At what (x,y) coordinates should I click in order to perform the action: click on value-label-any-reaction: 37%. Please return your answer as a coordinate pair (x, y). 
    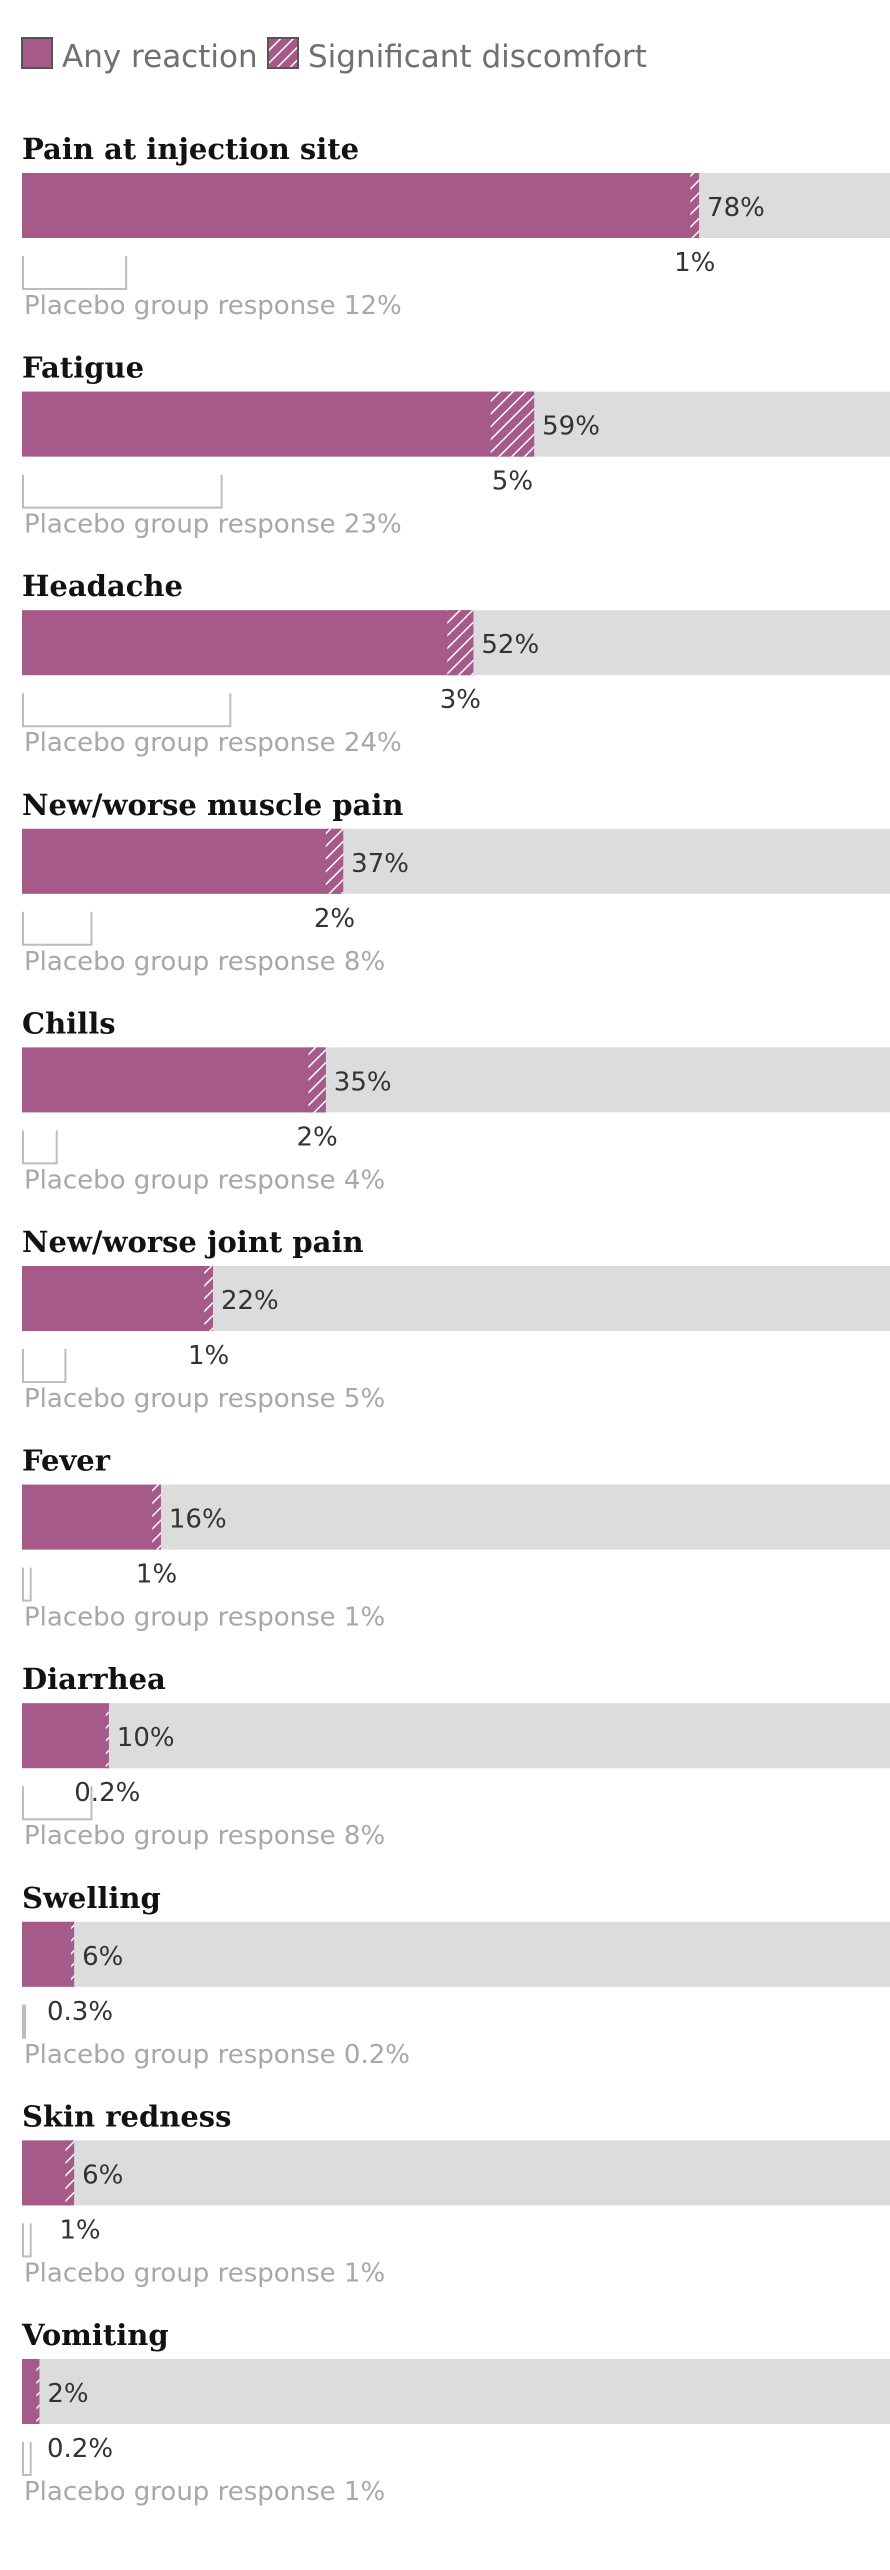
    Looking at the image, I should click on (380, 864).